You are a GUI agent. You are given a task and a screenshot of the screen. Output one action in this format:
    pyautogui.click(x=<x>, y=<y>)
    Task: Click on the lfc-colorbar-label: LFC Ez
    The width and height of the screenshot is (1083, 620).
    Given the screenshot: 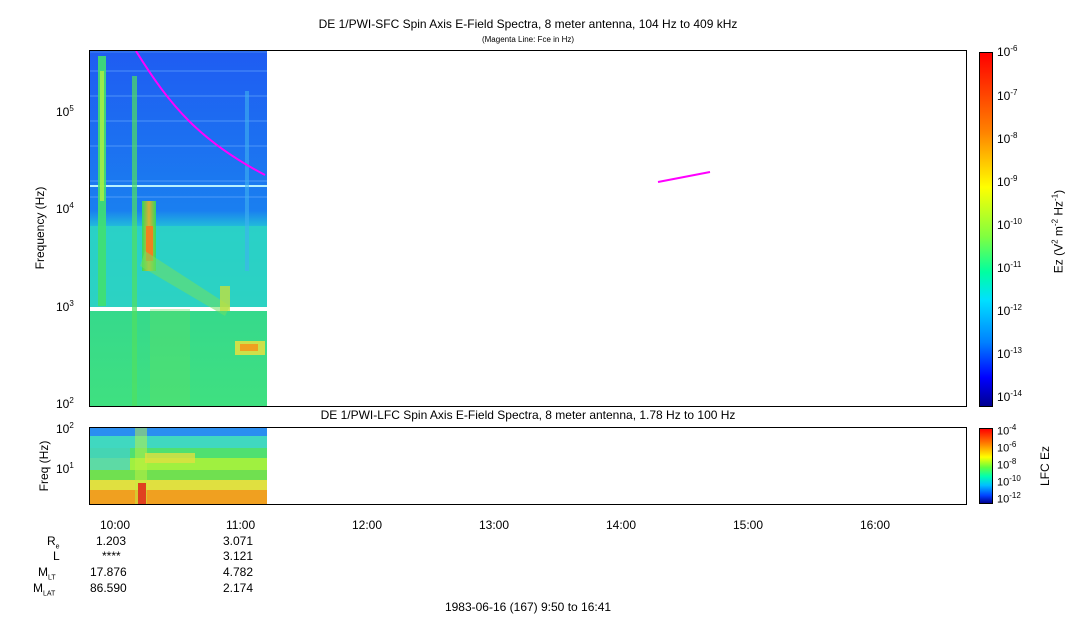 What is the action you would take?
    pyautogui.click(x=1045, y=466)
    